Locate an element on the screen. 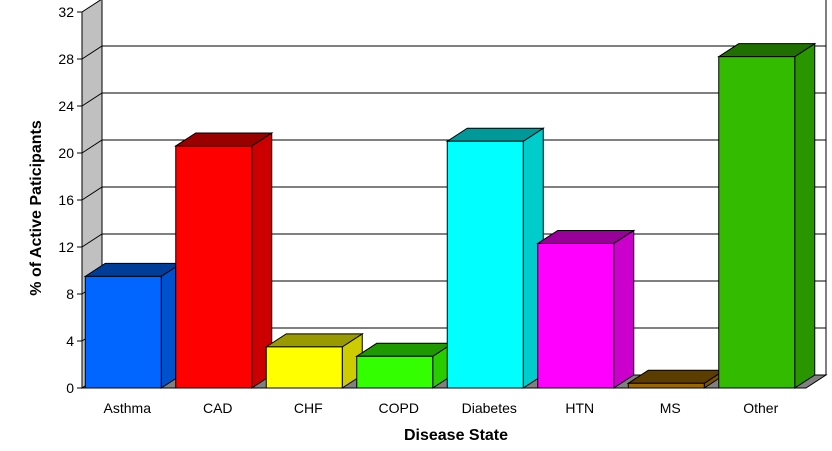 The height and width of the screenshot is (451, 832). x-axis-title: Disease State is located at coordinates (456, 435).